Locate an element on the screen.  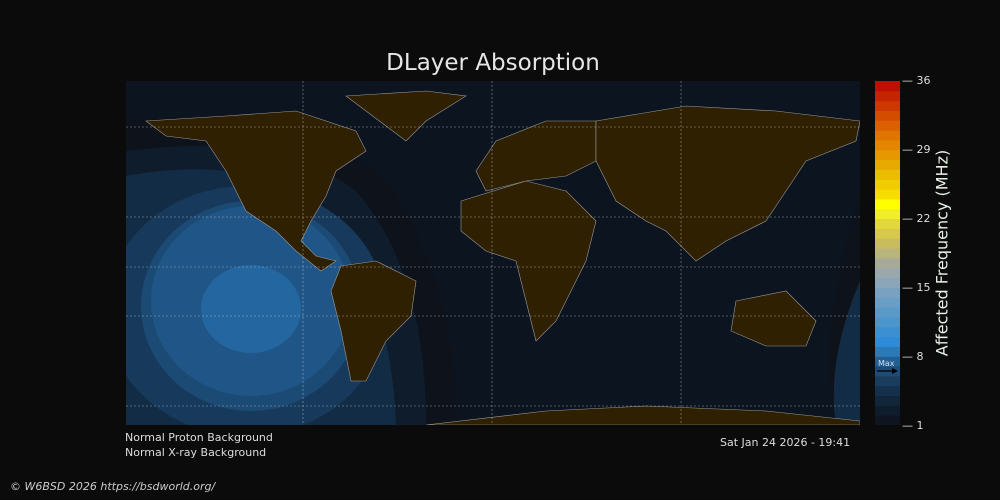
chart-title: DLayer Absorption is located at coordinates (493, 63).